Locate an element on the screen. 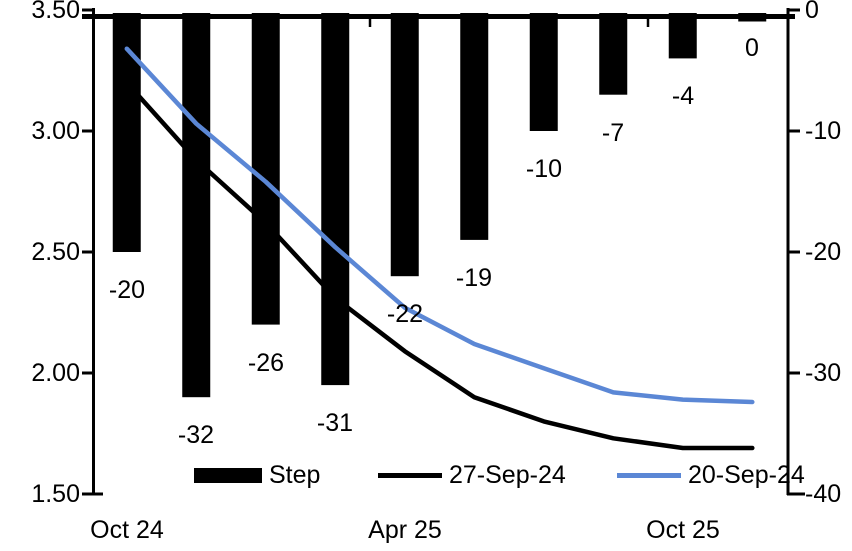 The image size is (852, 551). bar-data-label-9: 0 is located at coordinates (752, 48).